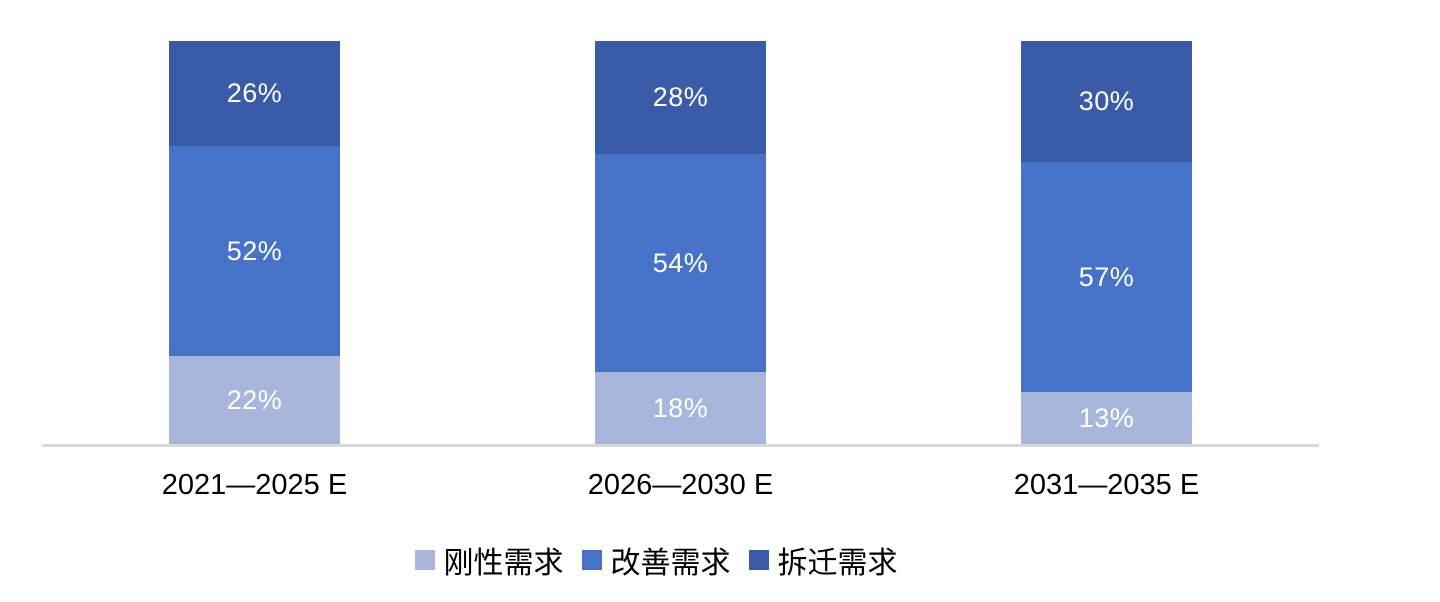 Image resolution: width=1440 pixels, height=602 pixels. I want to click on bar-segment: 52%, so click(254, 251).